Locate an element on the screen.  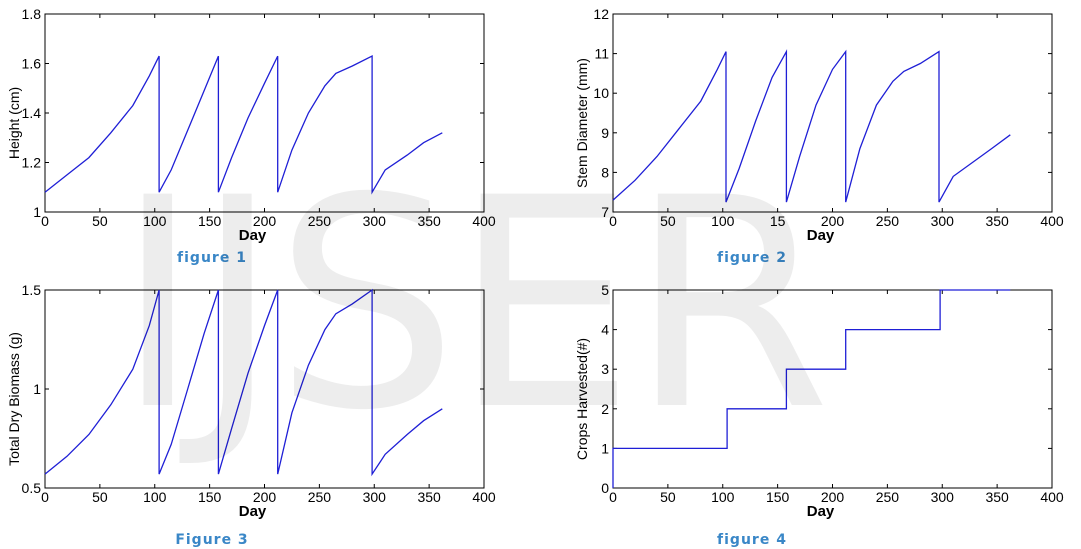
y-axis-label: Stem Diameter (mm) is located at coordinates (582, 123).